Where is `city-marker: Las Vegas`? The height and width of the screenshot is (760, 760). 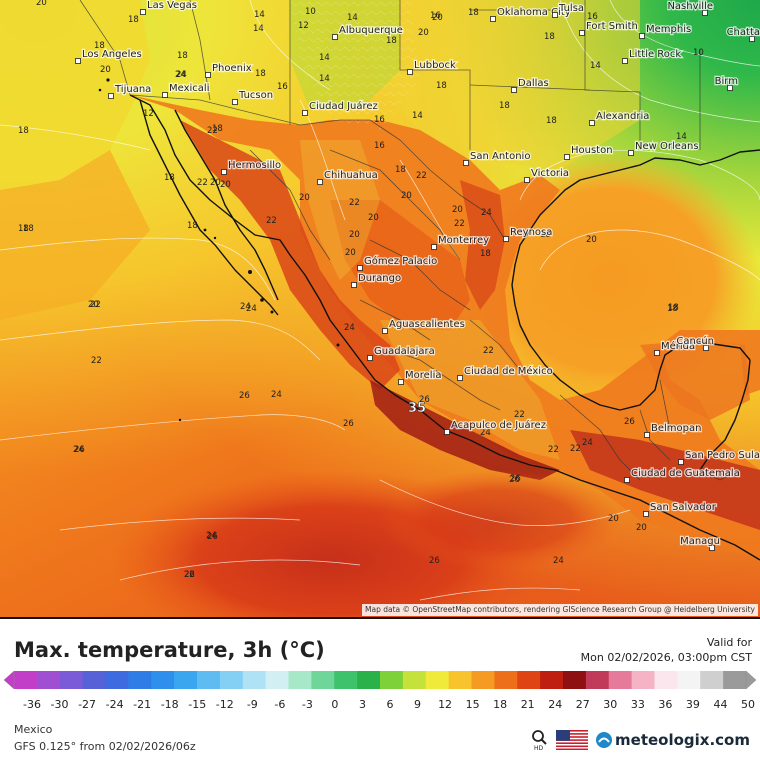 city-marker: Las Vegas is located at coordinates (169, 7).